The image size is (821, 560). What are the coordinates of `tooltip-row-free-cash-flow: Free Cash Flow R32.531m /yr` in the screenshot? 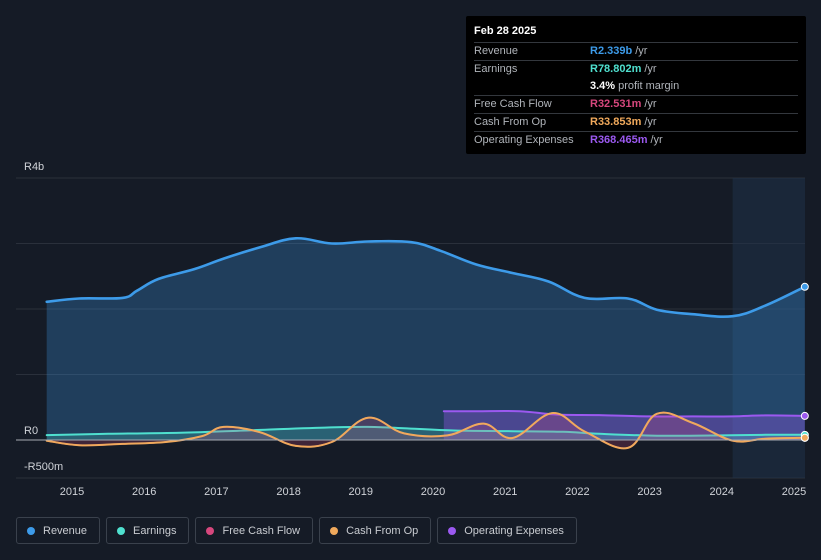 It's located at (636, 104).